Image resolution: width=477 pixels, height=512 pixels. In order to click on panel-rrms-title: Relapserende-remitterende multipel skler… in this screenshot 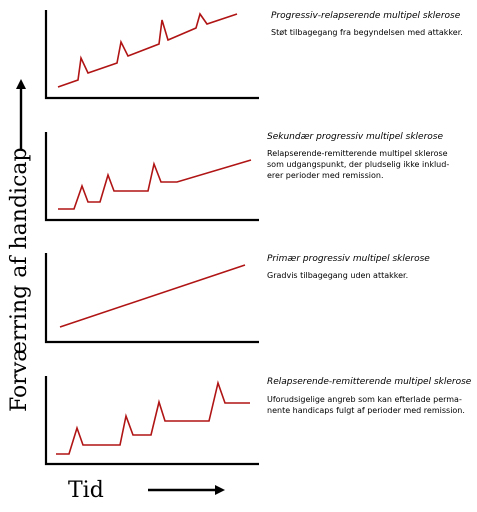, I will do `click(369, 382)`.